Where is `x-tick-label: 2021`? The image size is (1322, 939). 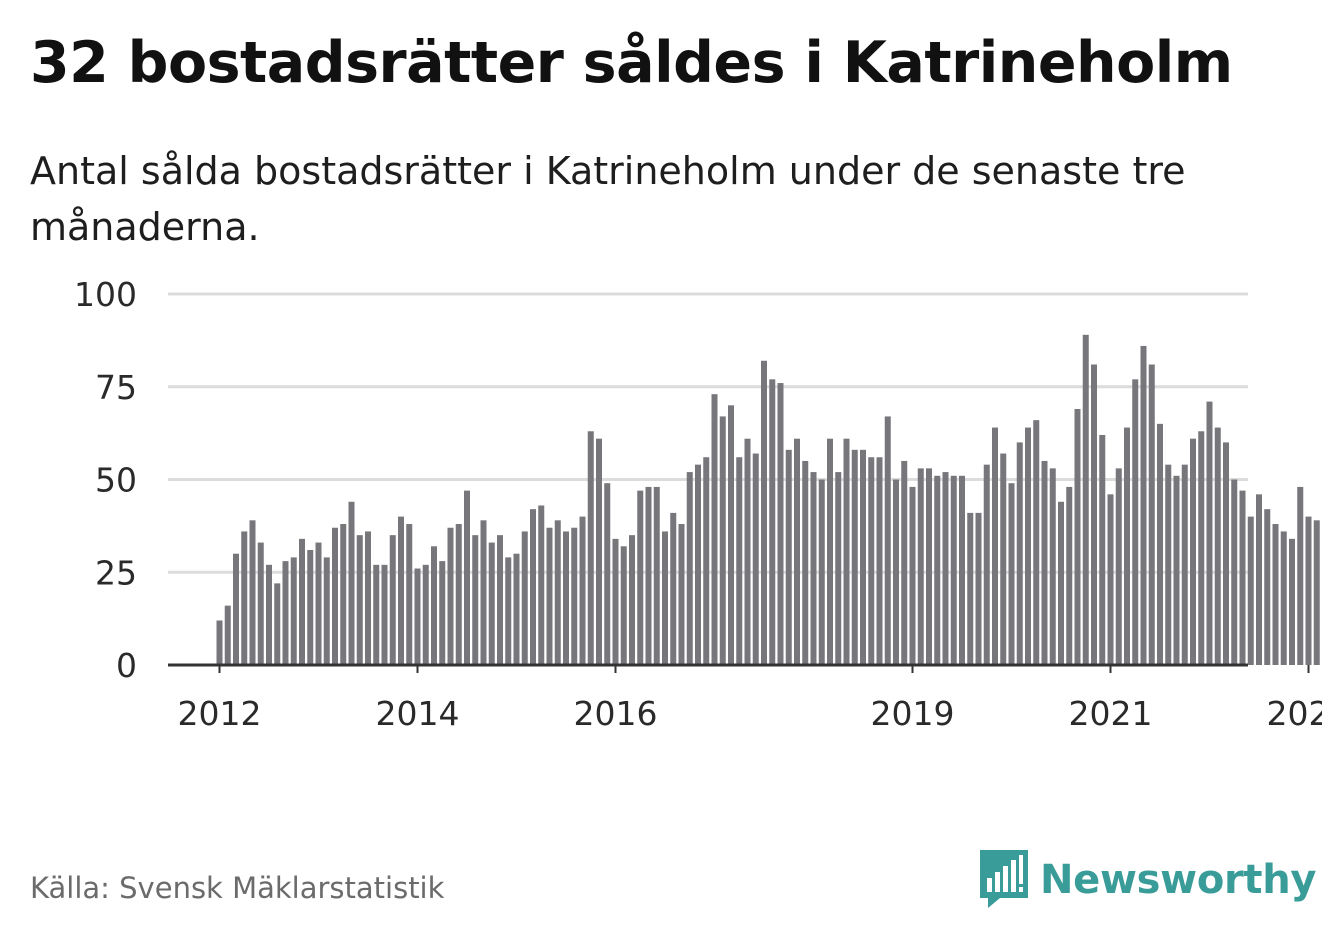
x-tick-label: 2021 is located at coordinates (1111, 713).